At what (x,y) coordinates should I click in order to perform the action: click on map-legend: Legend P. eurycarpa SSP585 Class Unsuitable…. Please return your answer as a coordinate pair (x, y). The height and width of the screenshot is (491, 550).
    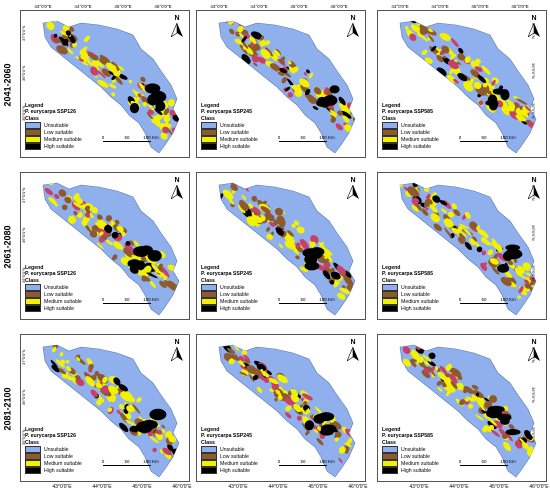
    Looking at the image, I should click on (410, 289).